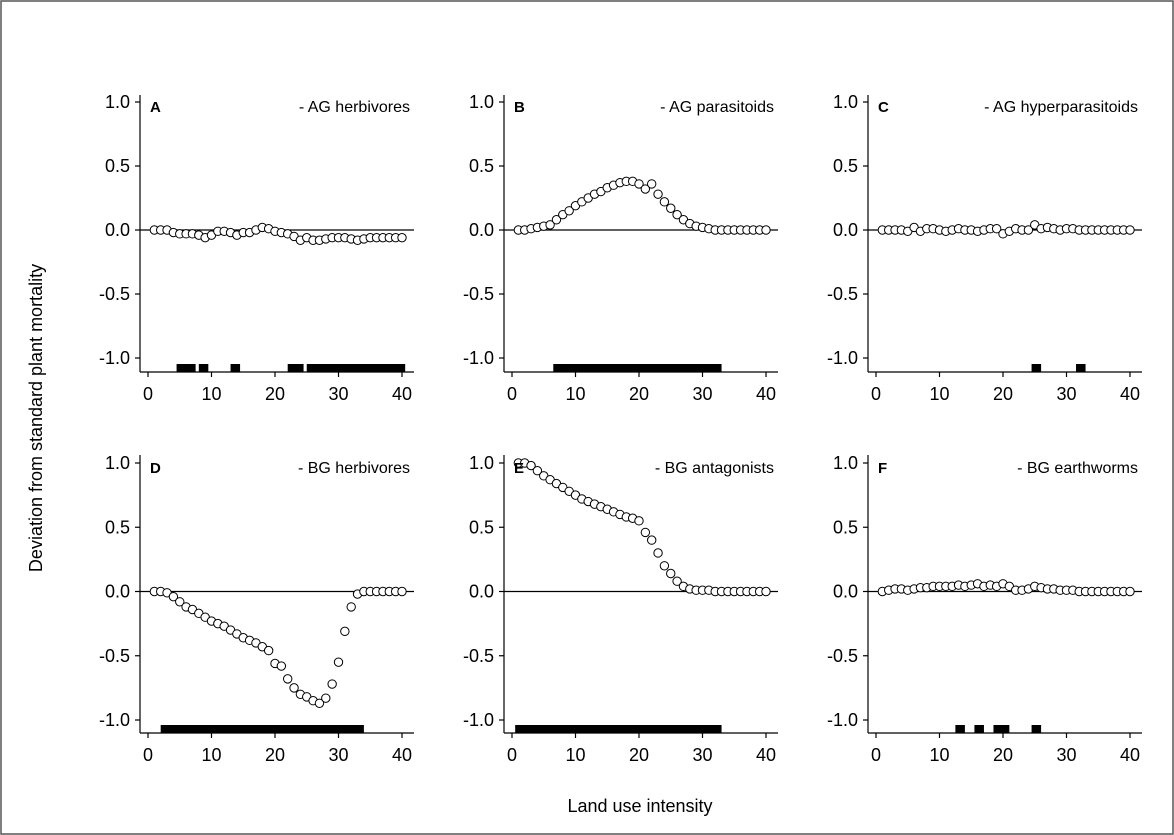 This screenshot has width=1174, height=835. What do you see at coordinates (519, 107) in the screenshot?
I see `panel-letter: B` at bounding box center [519, 107].